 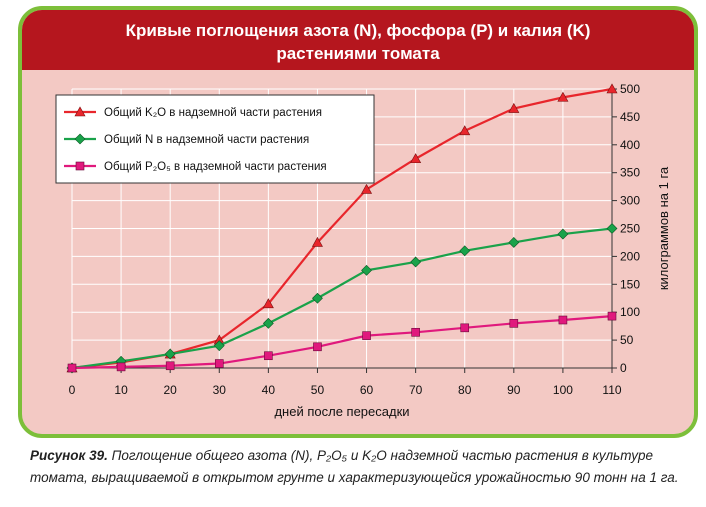 What do you see at coordinates (220, 390) in the screenshot?
I see `x-tick-label: 30` at bounding box center [220, 390].